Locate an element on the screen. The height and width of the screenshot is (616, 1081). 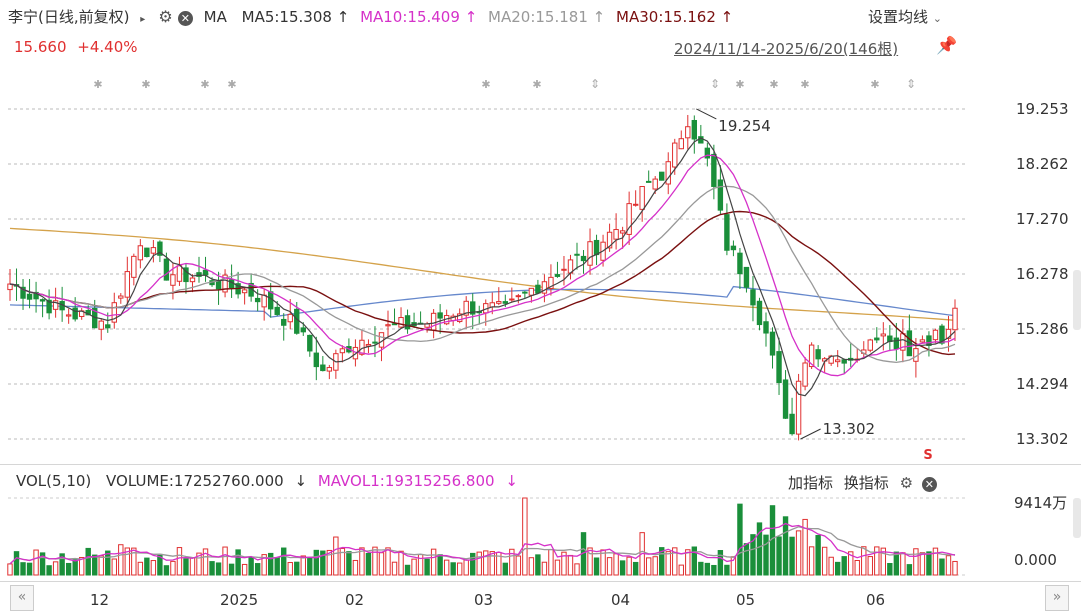
stock-title: 李宁(日线,前复权) is located at coordinates (69, 17).